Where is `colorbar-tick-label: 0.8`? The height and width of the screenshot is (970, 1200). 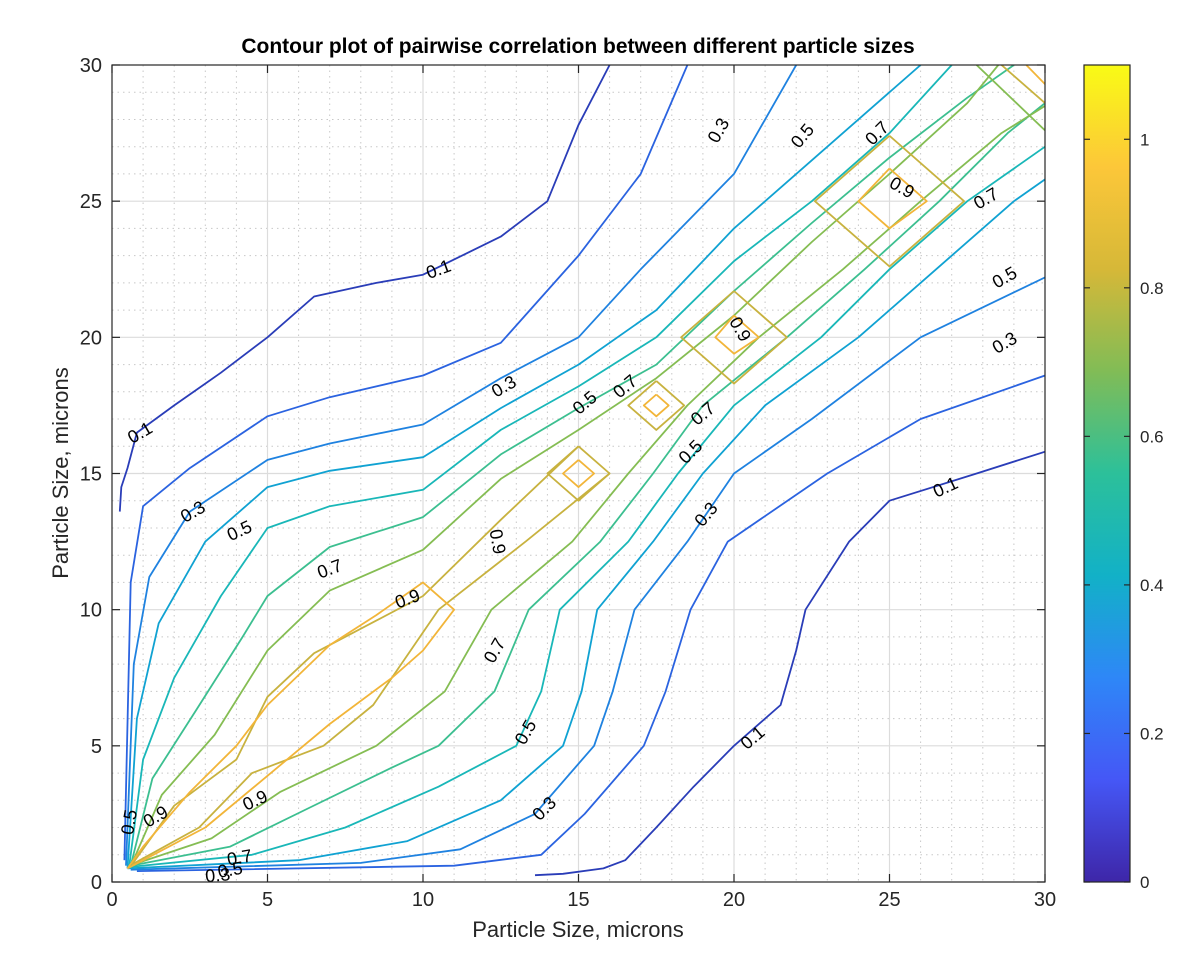 colorbar-tick-label: 0.8 is located at coordinates (1152, 288).